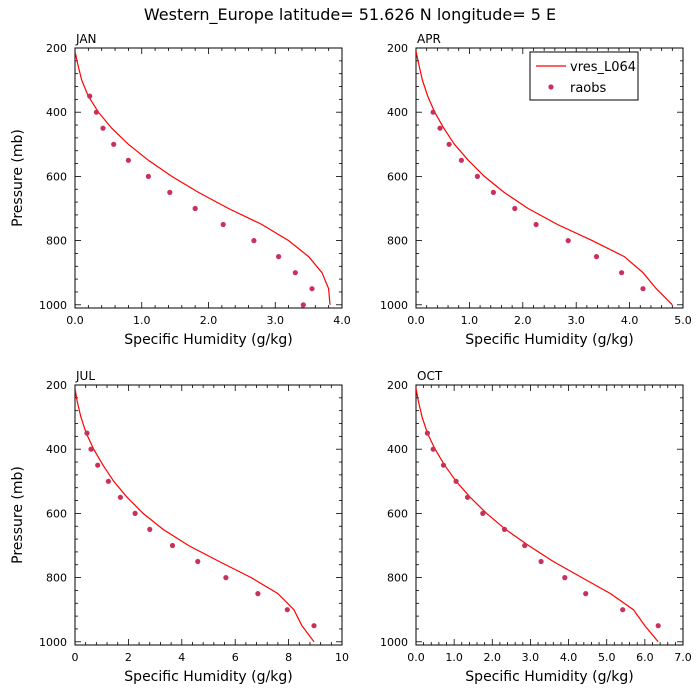 The width and height of the screenshot is (700, 700). I want to click on legend-box, so click(584, 76).